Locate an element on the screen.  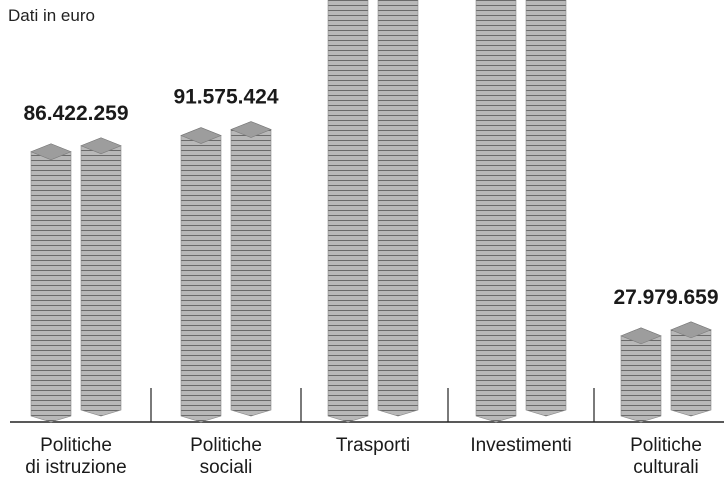
category-label-4: Politiche culturali is located at coordinates (666, 456).